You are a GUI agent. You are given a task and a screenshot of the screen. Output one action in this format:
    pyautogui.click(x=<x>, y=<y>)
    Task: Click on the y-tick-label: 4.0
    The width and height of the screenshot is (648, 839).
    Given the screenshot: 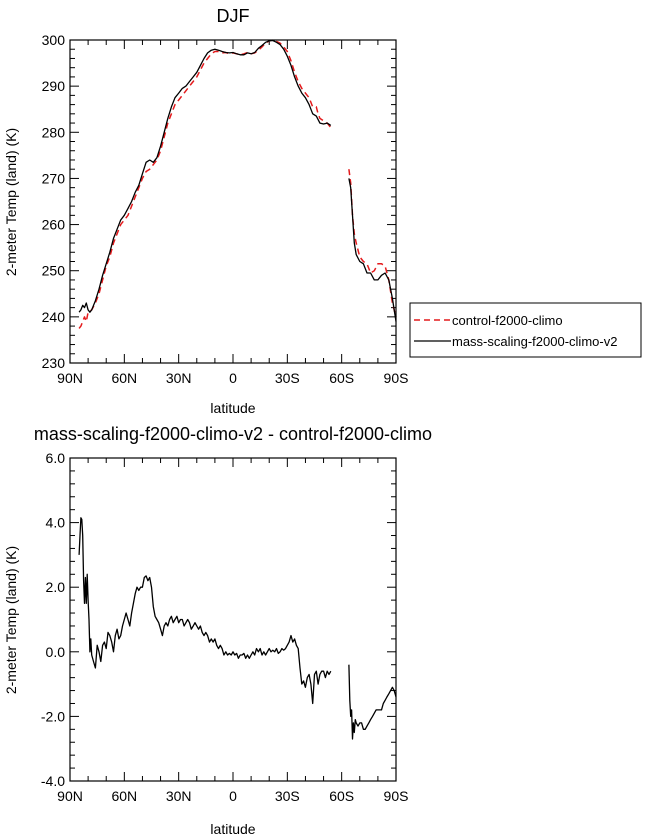 What is the action you would take?
    pyautogui.click(x=56, y=523)
    